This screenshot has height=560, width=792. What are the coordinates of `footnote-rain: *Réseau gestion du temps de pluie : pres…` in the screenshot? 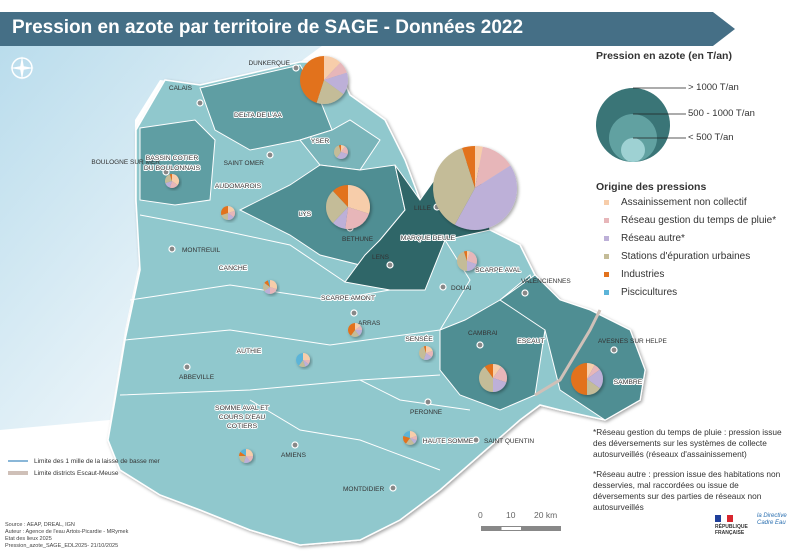 It's located at (687, 443).